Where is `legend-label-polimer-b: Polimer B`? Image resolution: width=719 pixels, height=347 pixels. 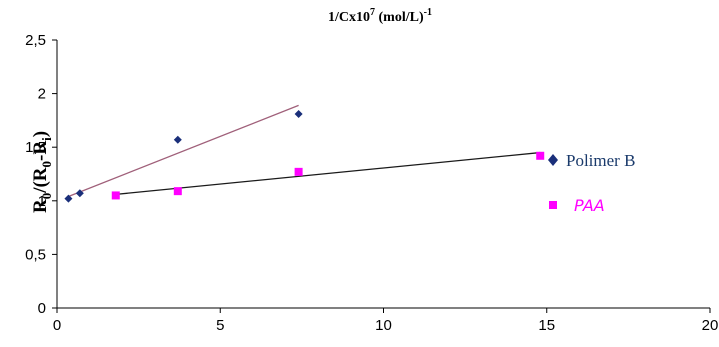
legend-label-polimer-b: Polimer B is located at coordinates (600, 160).